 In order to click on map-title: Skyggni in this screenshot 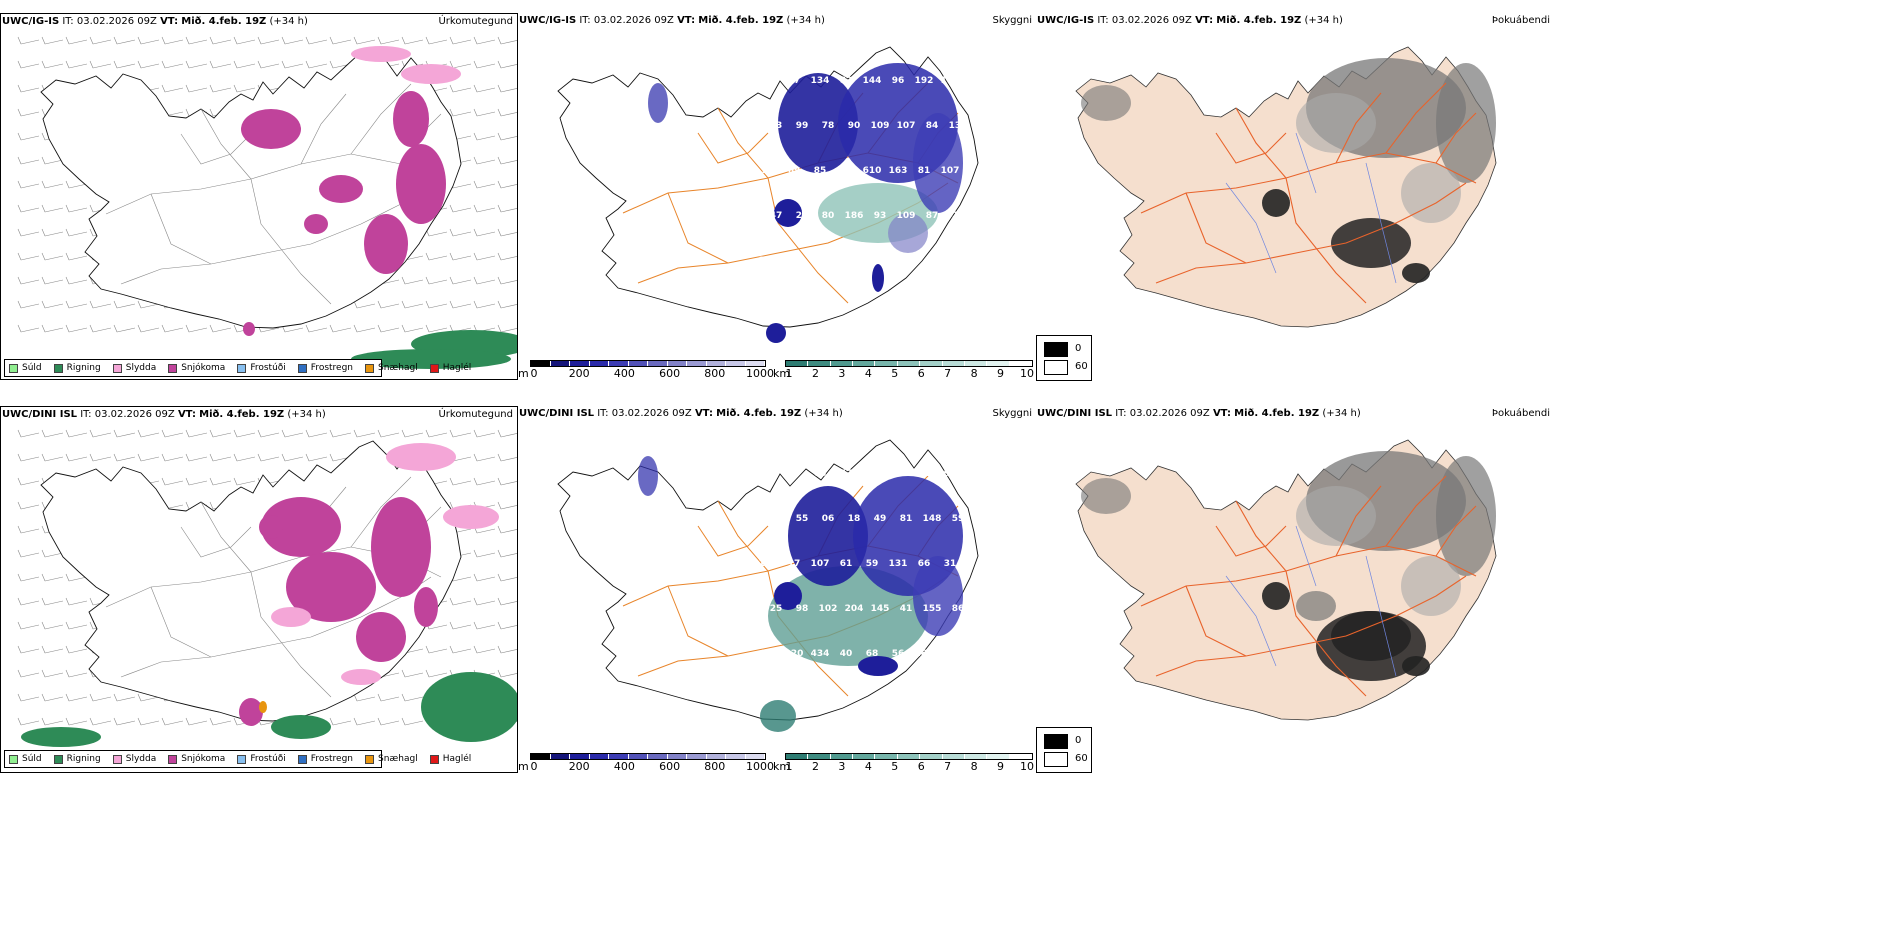, I will do `click(1012, 413)`.